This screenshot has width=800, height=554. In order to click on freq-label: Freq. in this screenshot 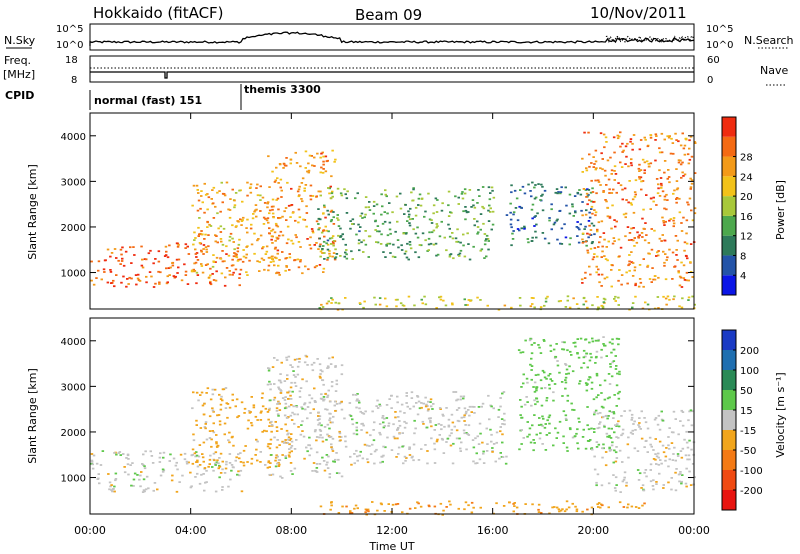, I will do `click(17, 60)`.